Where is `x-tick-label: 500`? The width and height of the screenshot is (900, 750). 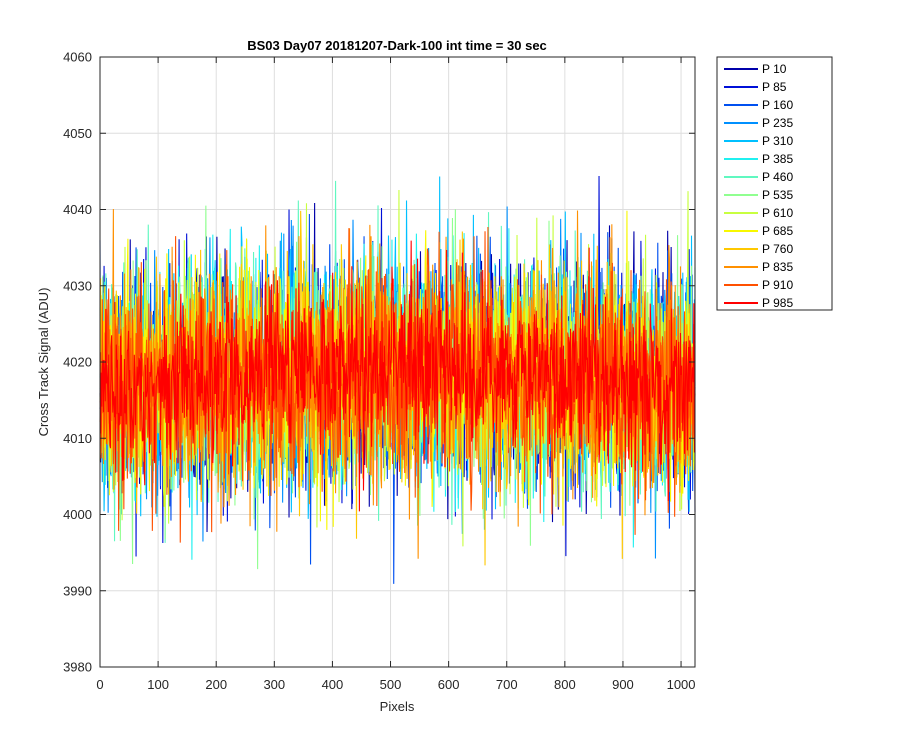 x-tick-label: 500 is located at coordinates (391, 684).